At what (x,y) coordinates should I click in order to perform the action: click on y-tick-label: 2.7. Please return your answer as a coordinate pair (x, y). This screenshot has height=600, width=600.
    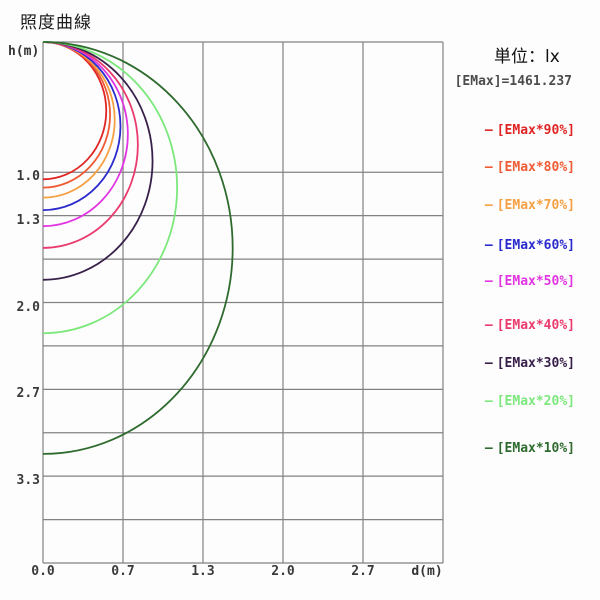
    Looking at the image, I should click on (28, 394).